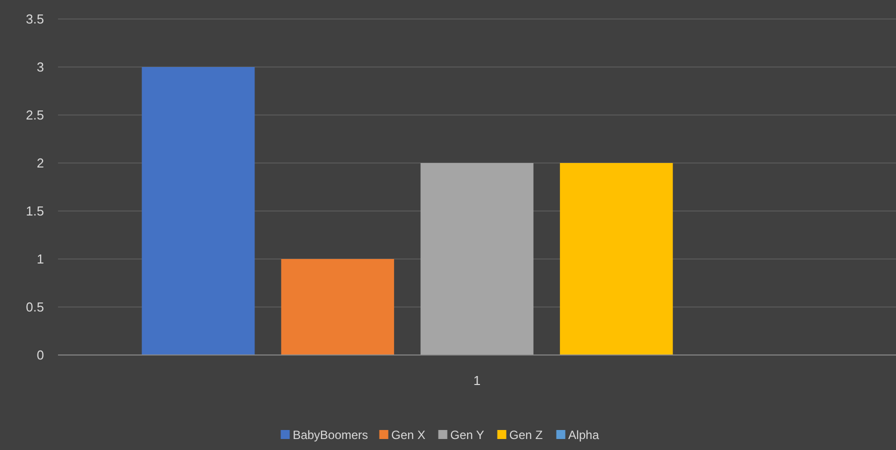 The height and width of the screenshot is (450, 896). Describe the element at coordinates (40, 259) in the screenshot. I see `y-tick-label: 1` at that location.